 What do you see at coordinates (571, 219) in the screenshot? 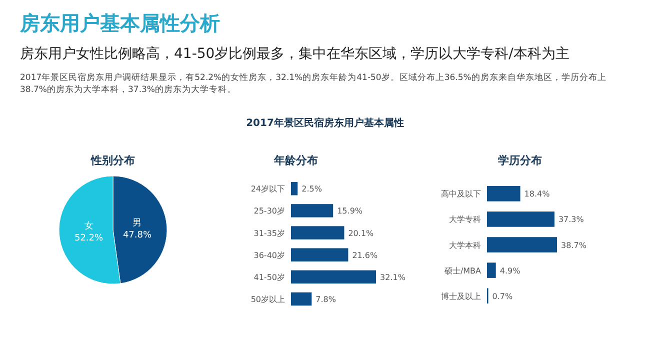
I see `data-label: 37.3%` at bounding box center [571, 219].